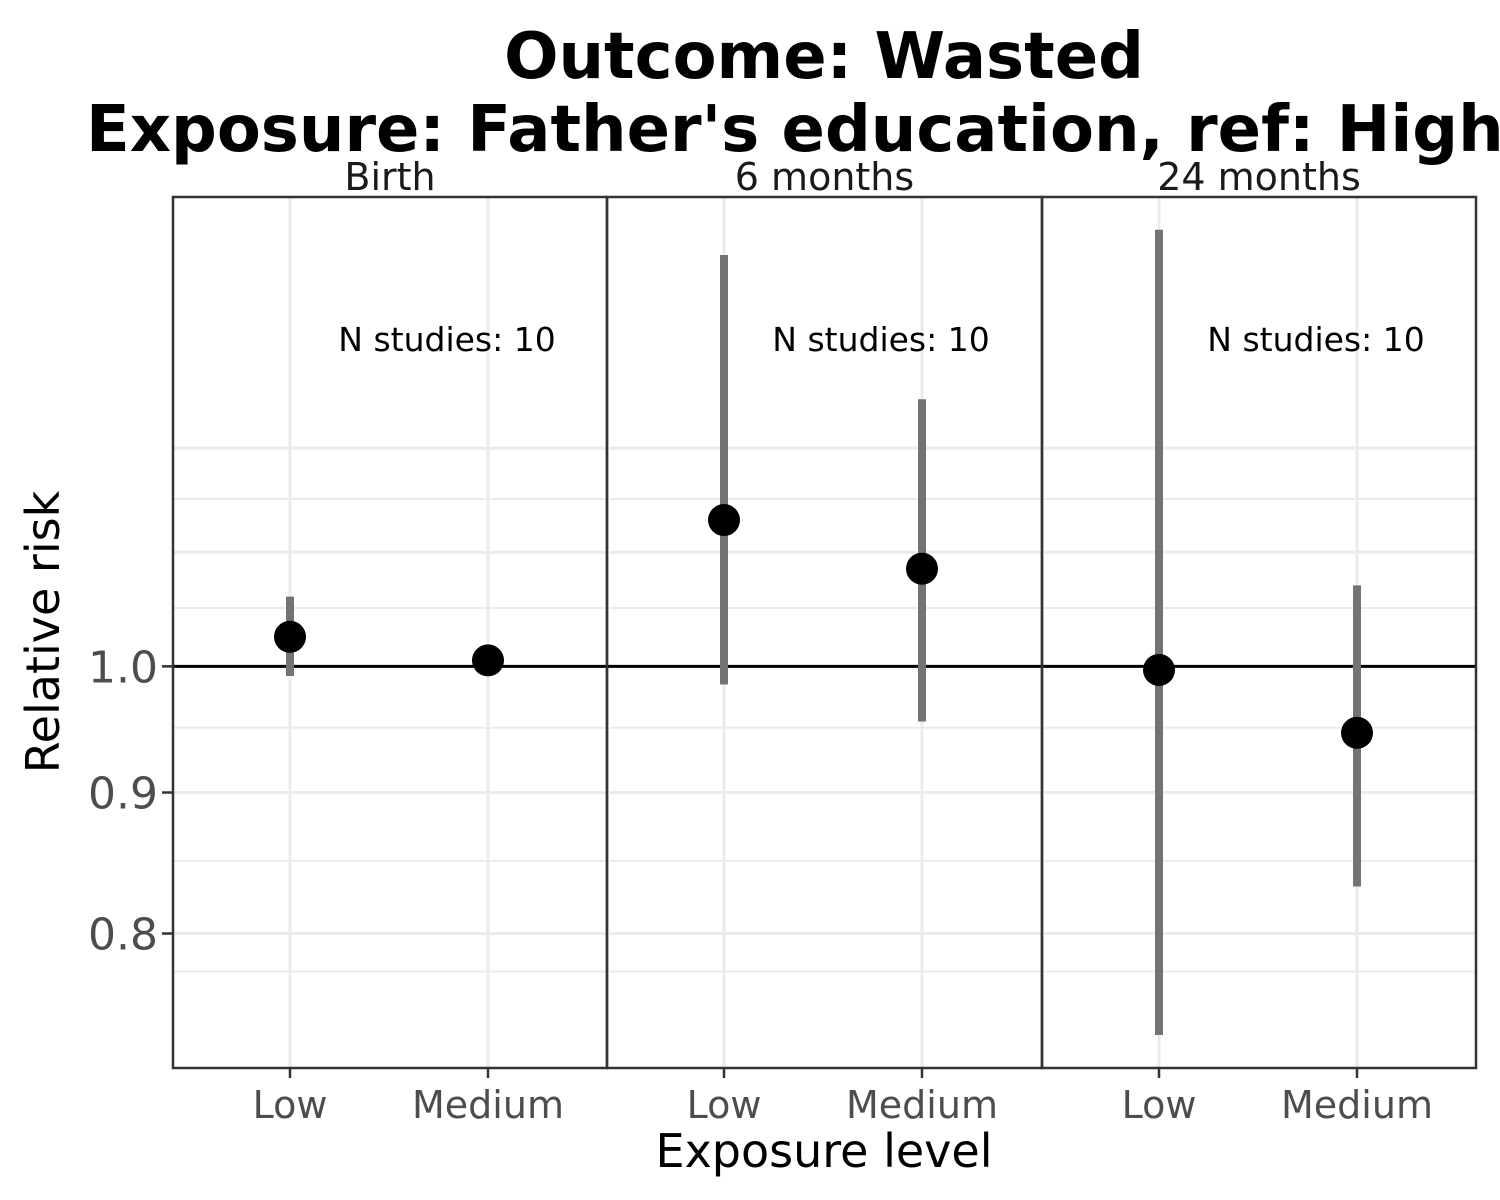 This screenshot has height=1200, width=1500. What do you see at coordinates (123, 667) in the screenshot?
I see `y-tick-label: 1.0` at bounding box center [123, 667].